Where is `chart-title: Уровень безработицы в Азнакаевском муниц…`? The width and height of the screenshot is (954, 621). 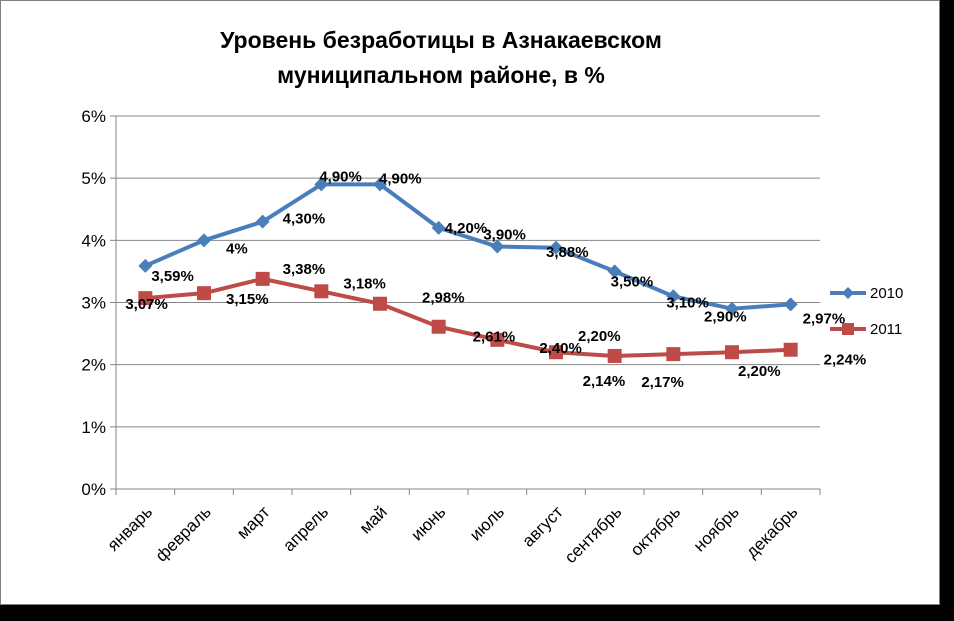
chart-title: Уровень безработицы в Азнакаевском муниц… is located at coordinates (441, 58).